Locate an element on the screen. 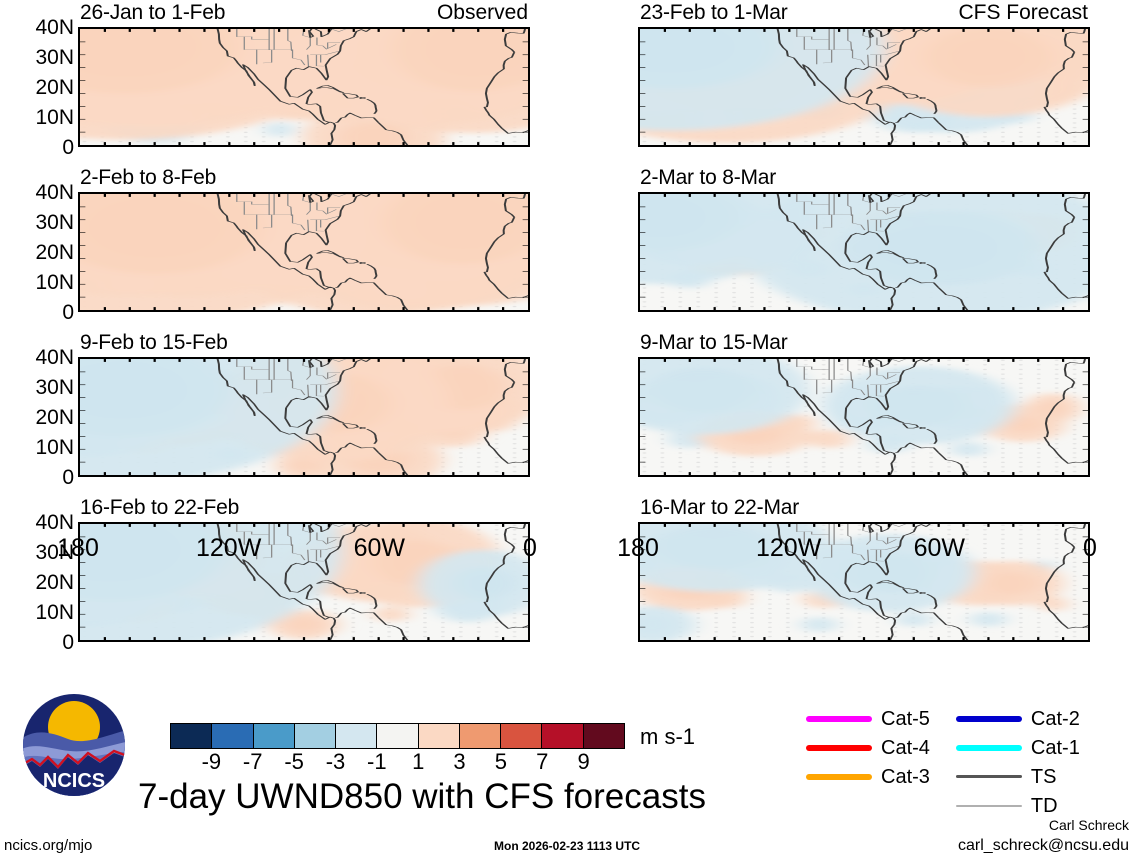 The height and width of the screenshot is (859, 1135). legend-label: TD is located at coordinates (1044, 805).